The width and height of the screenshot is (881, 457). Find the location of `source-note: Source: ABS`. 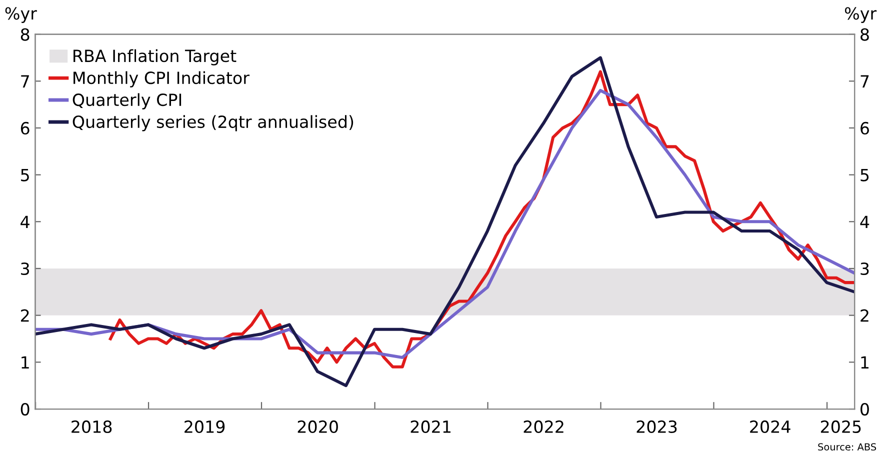

source-note: Source: ABS is located at coordinates (847, 447).